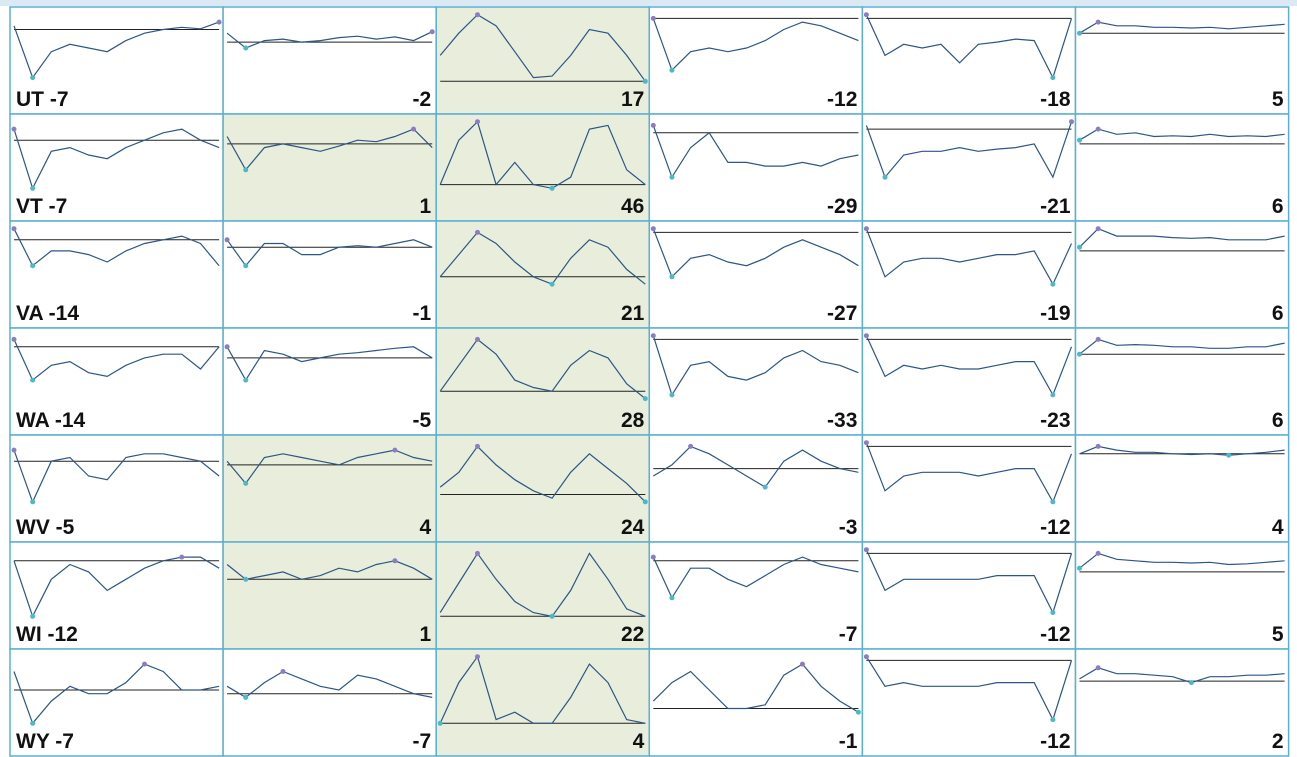 This screenshot has height=757, width=1297. Describe the element at coordinates (1278, 634) in the screenshot. I see `cell-value: 5` at that location.